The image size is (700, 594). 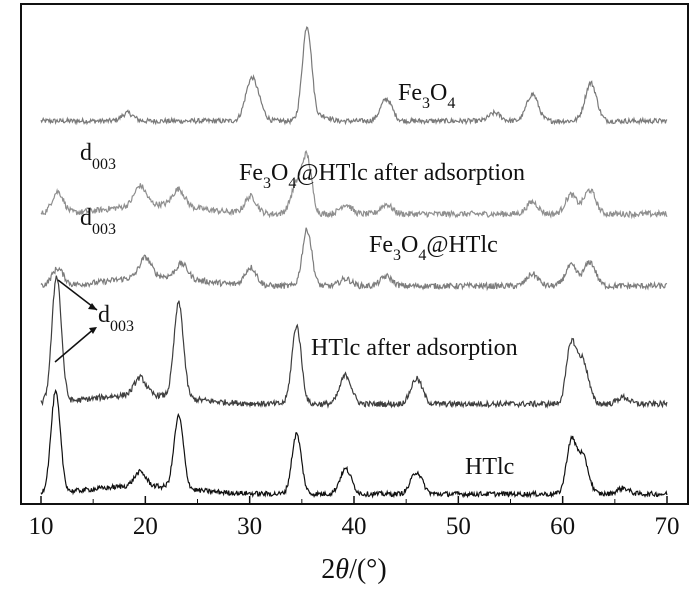 What do you see at coordinates (489, 467) in the screenshot?
I see `series-label-htlc: HTlc` at bounding box center [489, 467].